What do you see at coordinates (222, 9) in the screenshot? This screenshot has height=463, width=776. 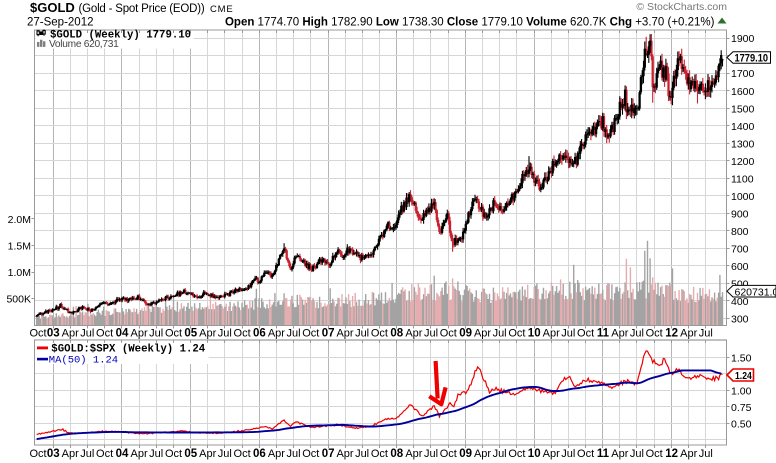 I see `svg-text: CME` at bounding box center [222, 9].